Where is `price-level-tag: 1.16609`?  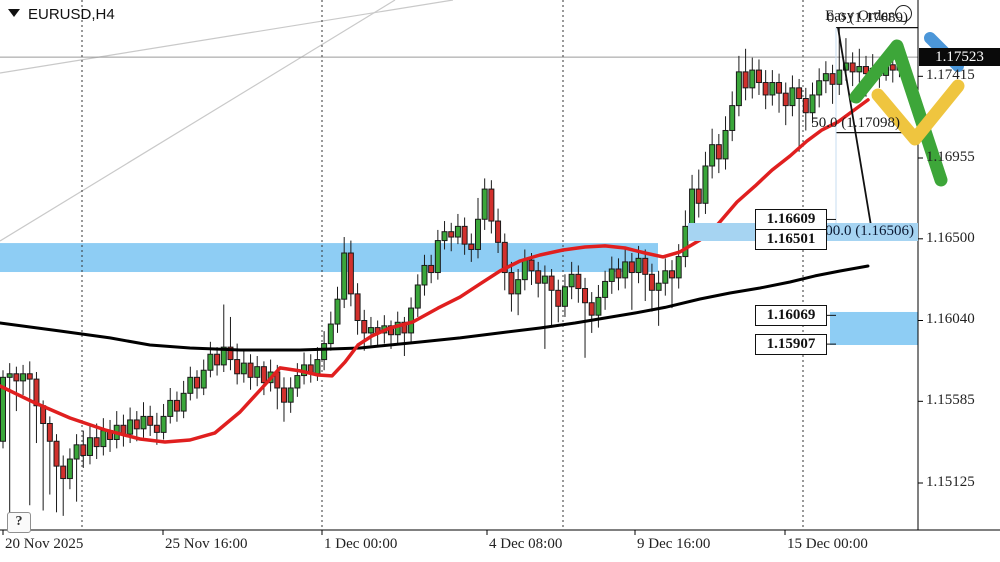 price-level-tag: 1.16609 is located at coordinates (791, 220).